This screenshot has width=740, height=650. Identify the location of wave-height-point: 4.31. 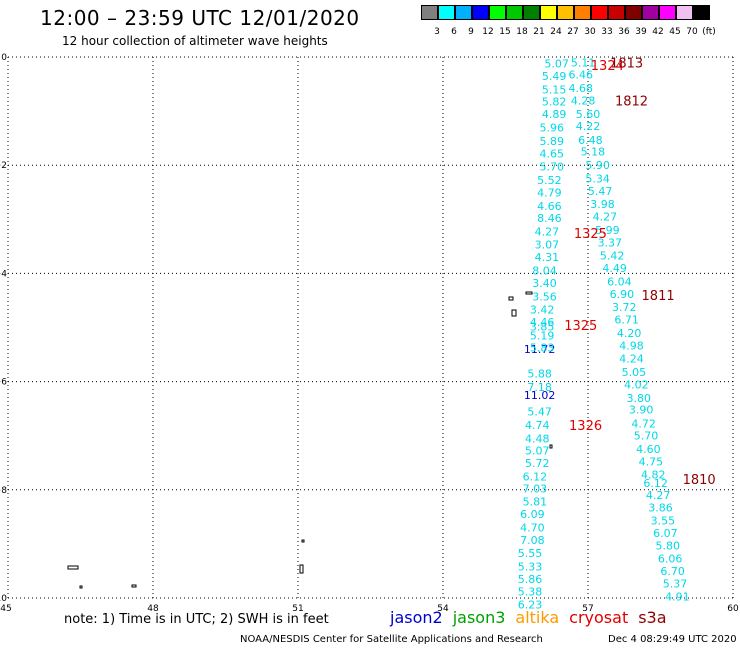
(547, 257).